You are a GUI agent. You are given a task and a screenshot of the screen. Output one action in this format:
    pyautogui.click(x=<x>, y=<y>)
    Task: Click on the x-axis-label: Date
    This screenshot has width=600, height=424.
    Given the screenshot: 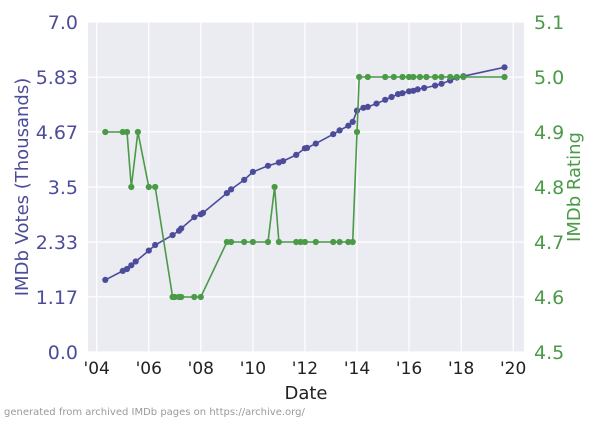 What is the action you would take?
    pyautogui.click(x=305, y=393)
    